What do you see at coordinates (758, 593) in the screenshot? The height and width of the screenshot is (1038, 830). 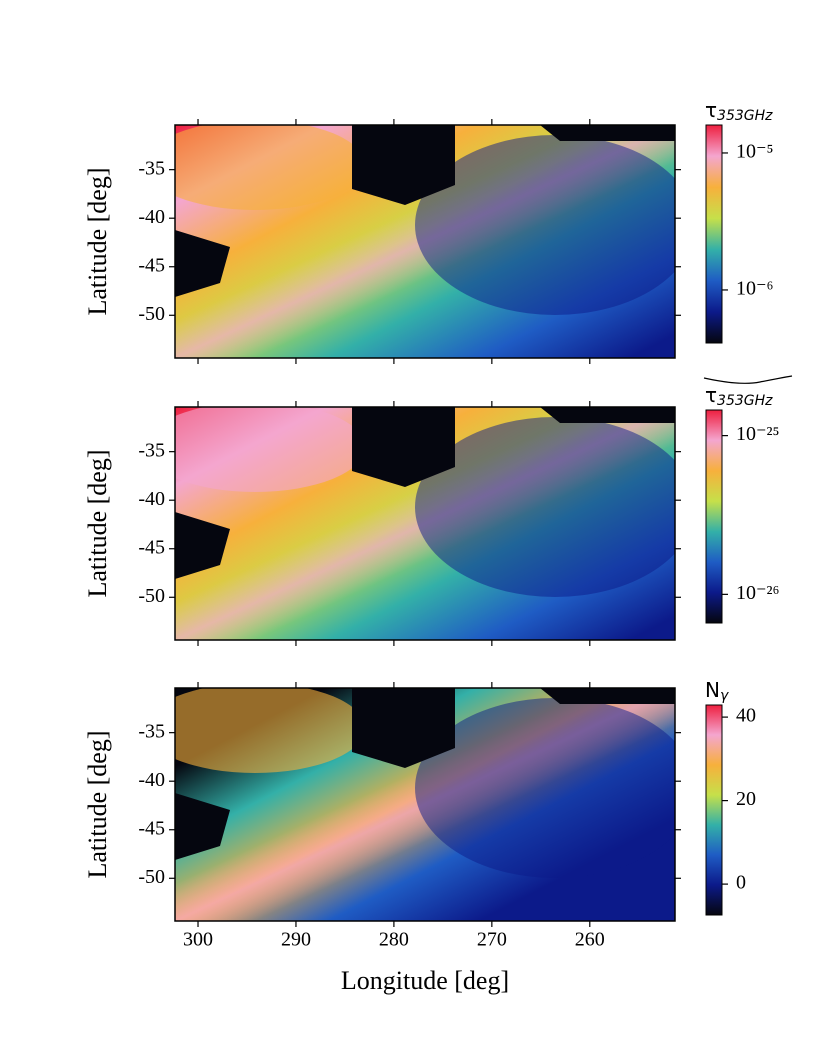 I see `colorbar-tick-label: 10⁻²⁶` at bounding box center [758, 593].